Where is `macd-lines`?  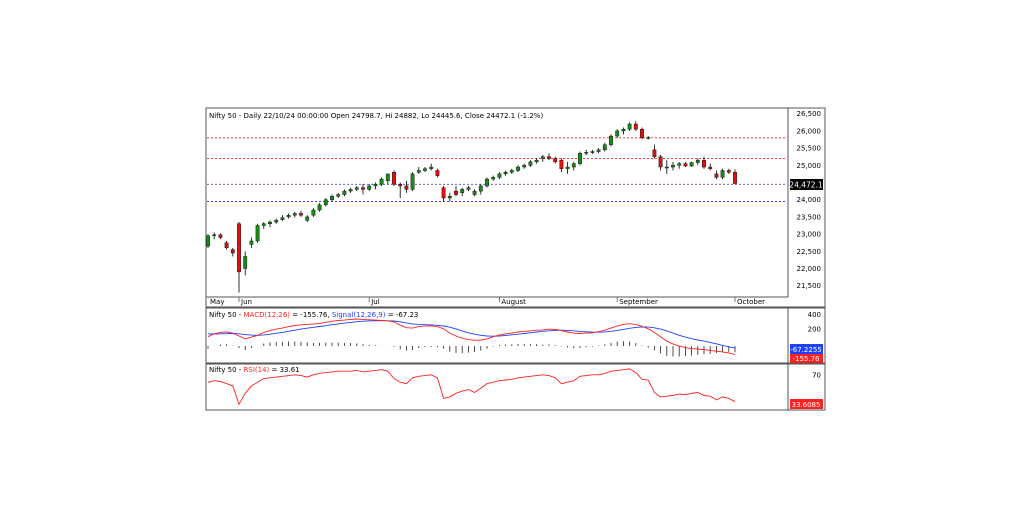 macd-lines is located at coordinates (471, 336).